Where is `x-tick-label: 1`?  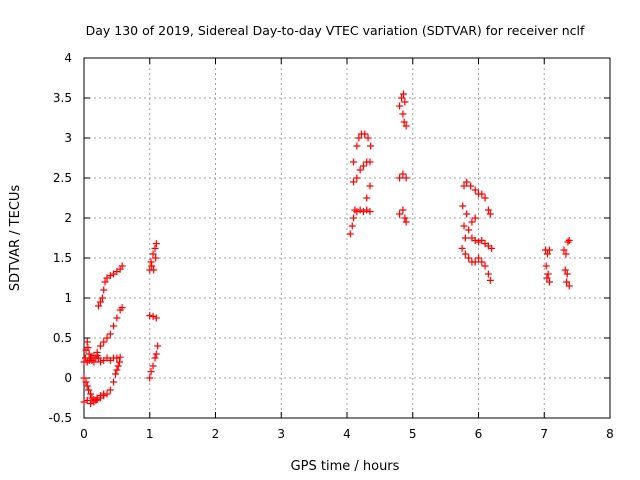
x-tick-label: 1 is located at coordinates (150, 434).